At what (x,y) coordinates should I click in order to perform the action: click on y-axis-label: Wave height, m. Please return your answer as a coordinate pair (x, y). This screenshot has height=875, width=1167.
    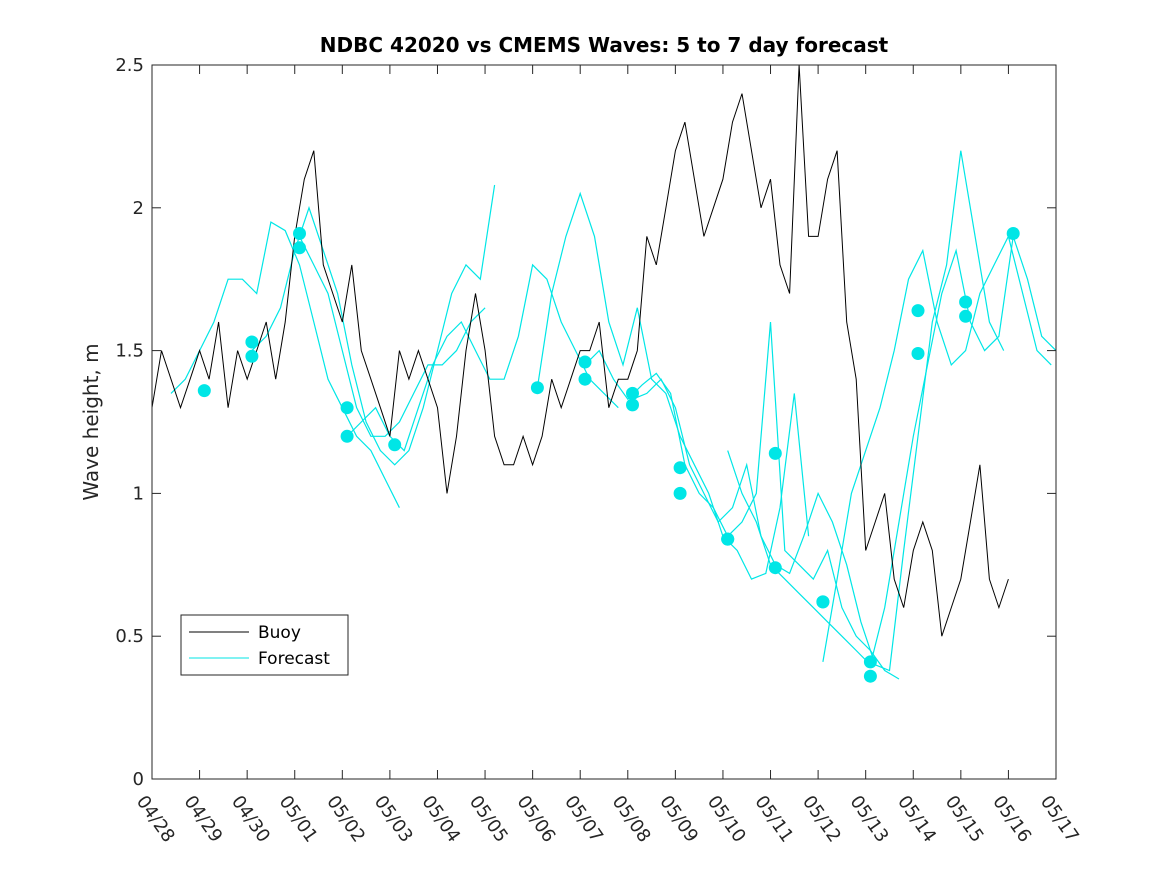
    Looking at the image, I should click on (91, 421).